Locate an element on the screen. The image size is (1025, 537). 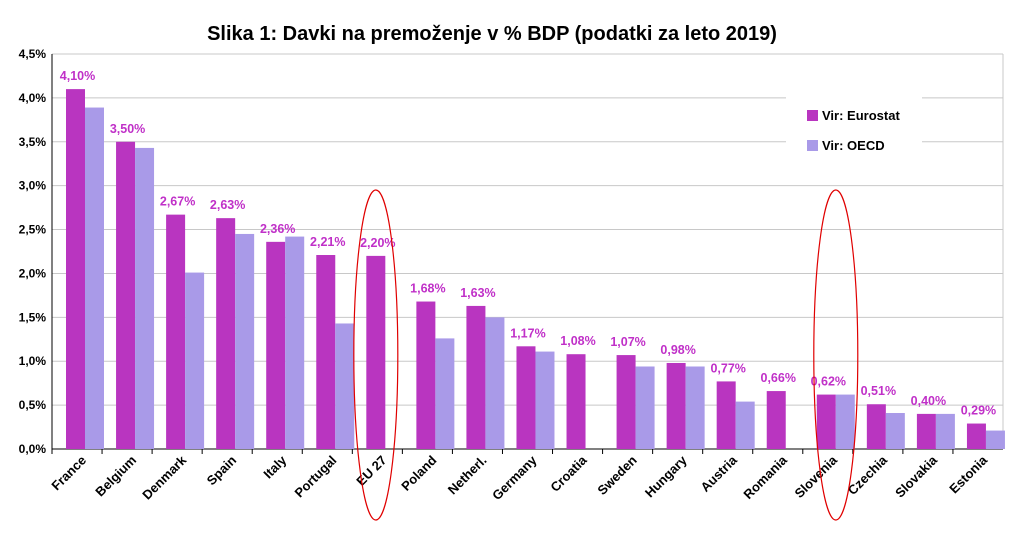
data-label-eu-27: 2,20% is located at coordinates (377, 243).